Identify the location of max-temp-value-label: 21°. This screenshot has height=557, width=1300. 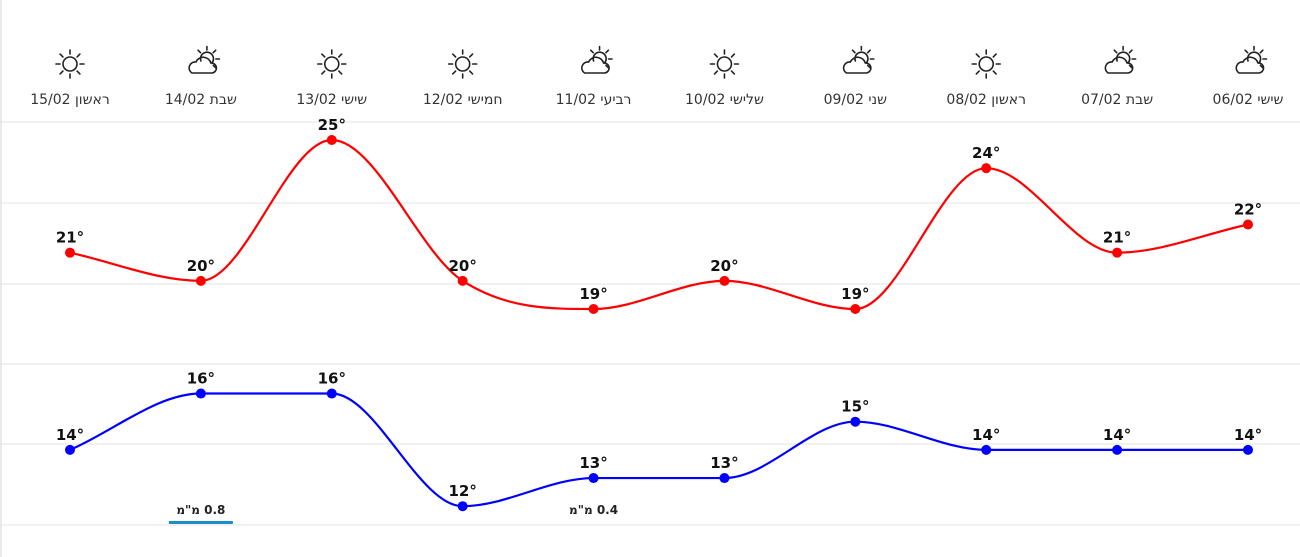
(70, 238).